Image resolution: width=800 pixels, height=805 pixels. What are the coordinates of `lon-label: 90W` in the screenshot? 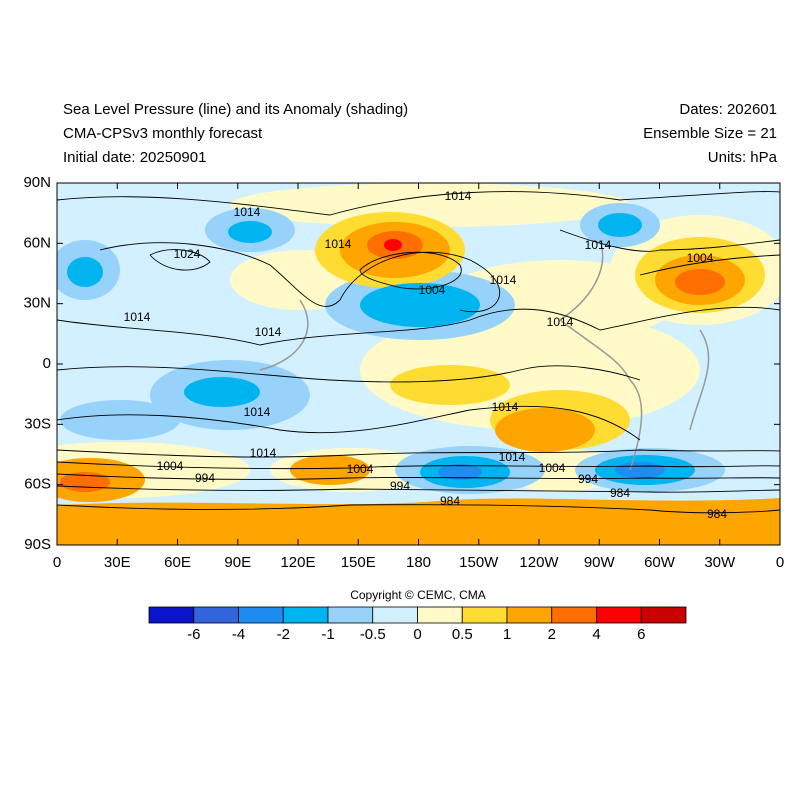 It's located at (600, 562).